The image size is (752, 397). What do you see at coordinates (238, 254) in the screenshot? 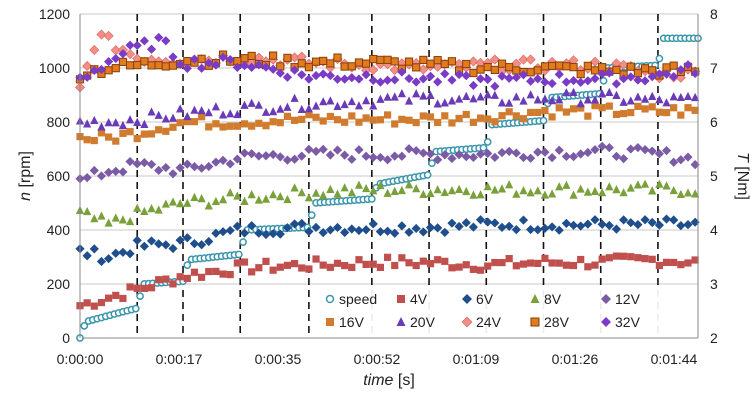
I see `point-speed` at bounding box center [238, 254].